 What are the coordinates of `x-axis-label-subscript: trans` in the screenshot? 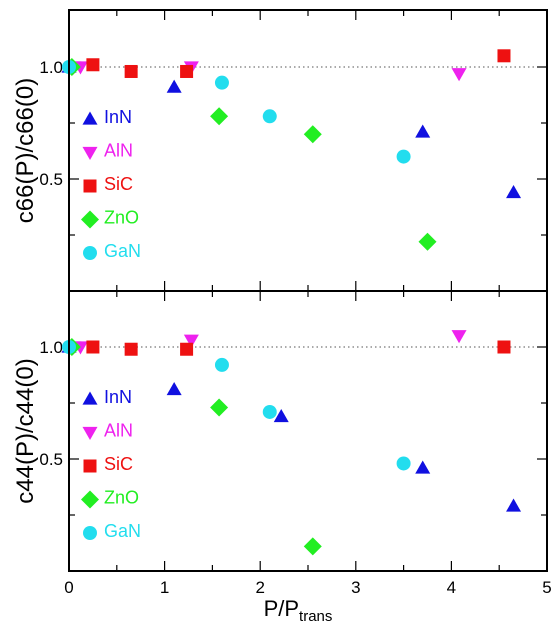 It's located at (315, 614).